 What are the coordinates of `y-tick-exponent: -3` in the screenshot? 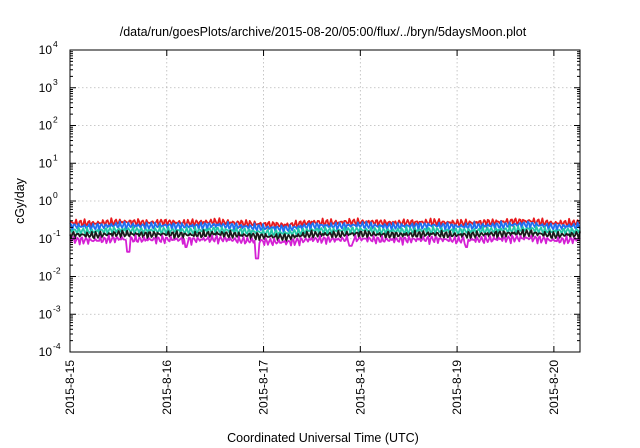 It's located at (57, 308).